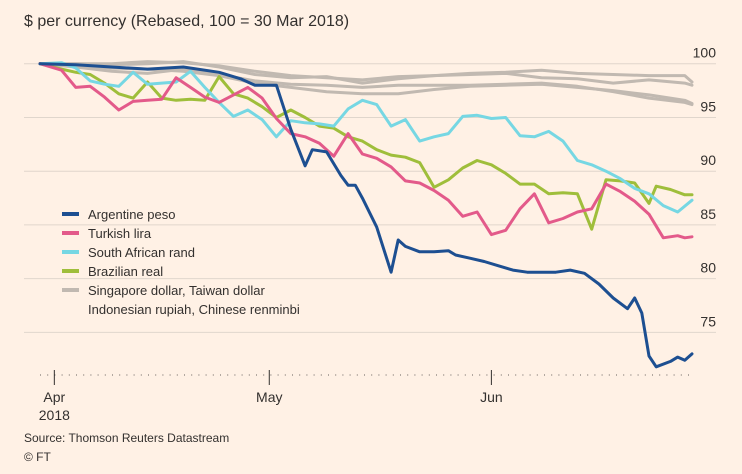 This screenshot has width=742, height=474. I want to click on y-tick-label-75: 75, so click(708, 321).